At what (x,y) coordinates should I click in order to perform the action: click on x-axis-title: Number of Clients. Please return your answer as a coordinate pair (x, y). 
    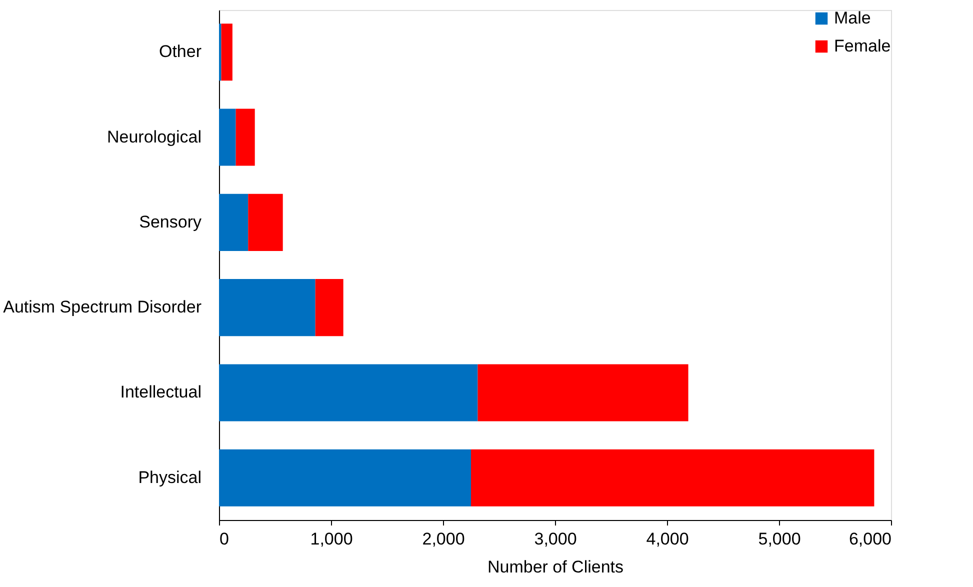
    Looking at the image, I should click on (555, 567).